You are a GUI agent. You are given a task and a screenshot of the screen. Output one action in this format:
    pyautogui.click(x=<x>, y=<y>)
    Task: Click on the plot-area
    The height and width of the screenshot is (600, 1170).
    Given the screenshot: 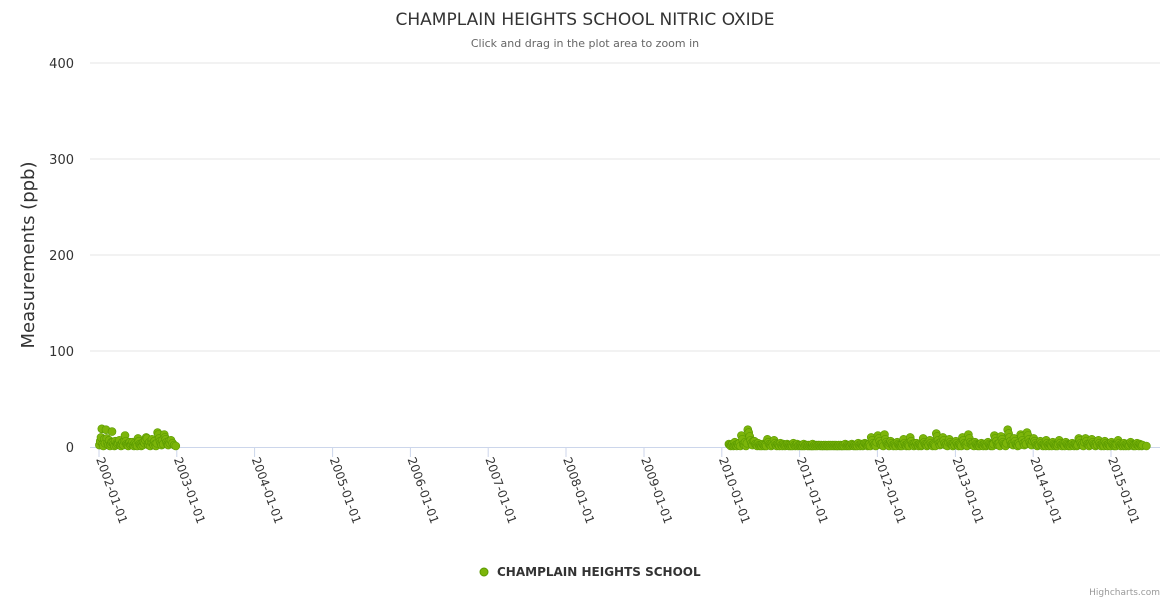 What is the action you would take?
    pyautogui.click(x=623, y=437)
    